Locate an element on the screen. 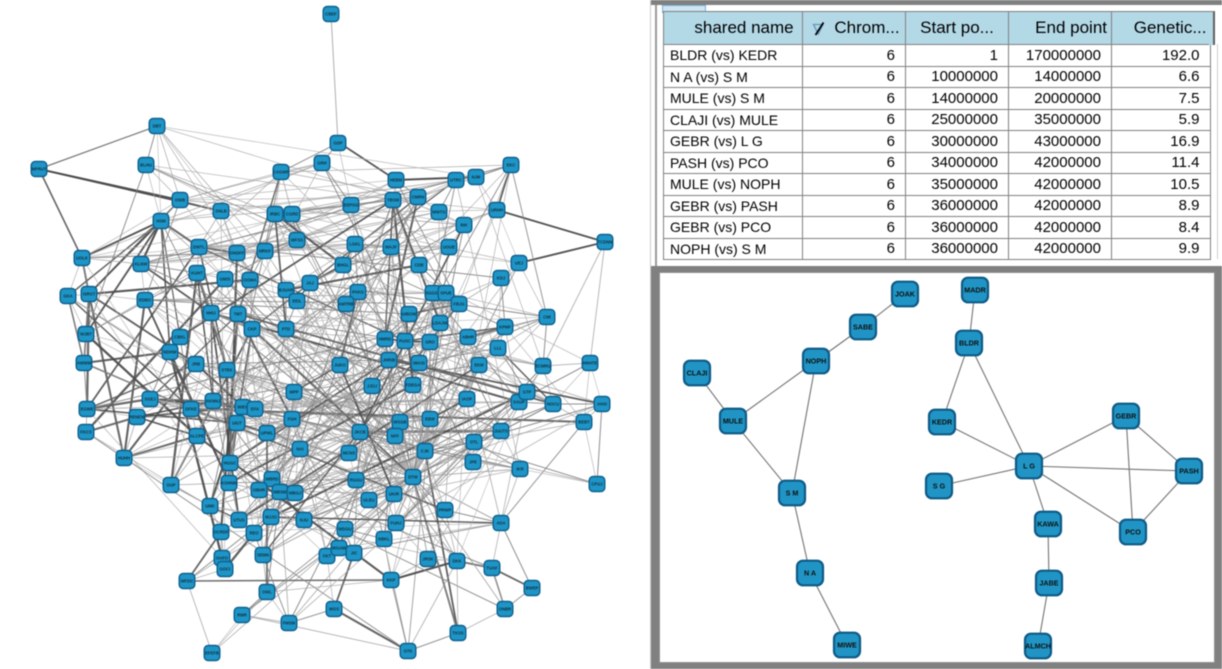 Image resolution: width=1222 pixels, height=669 pixels. svg-text: DTW is located at coordinates (413, 477).